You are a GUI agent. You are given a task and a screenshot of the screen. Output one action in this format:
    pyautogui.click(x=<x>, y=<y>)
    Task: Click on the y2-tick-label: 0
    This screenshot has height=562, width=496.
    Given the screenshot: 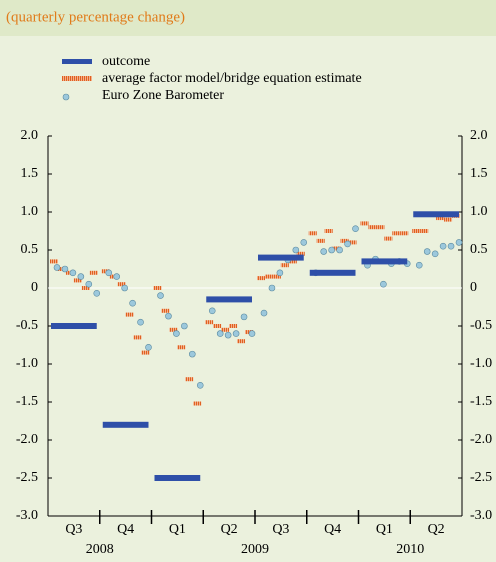 What is the action you would take?
    pyautogui.click(x=473, y=287)
    